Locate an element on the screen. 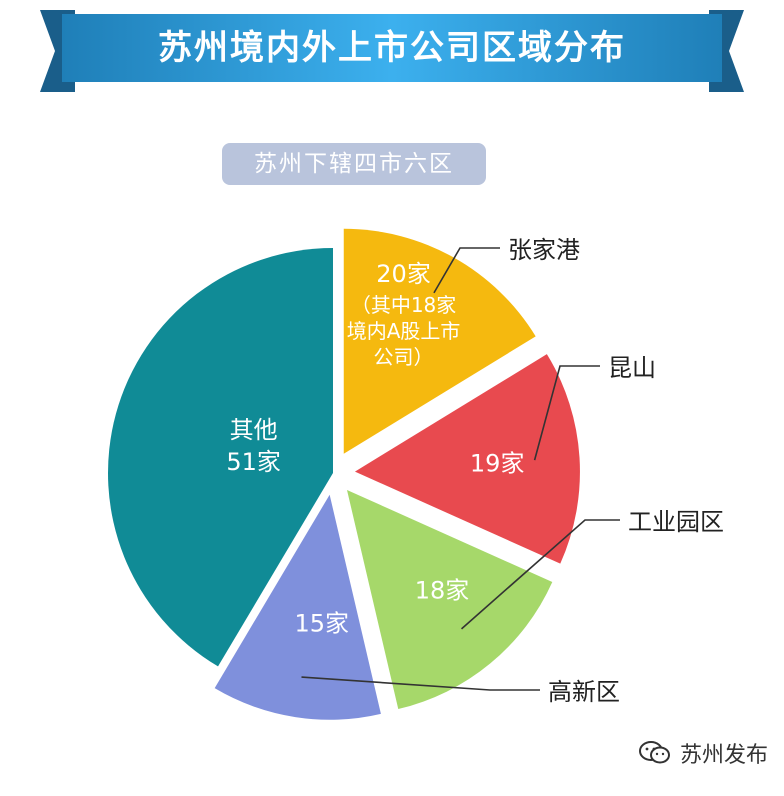  slice-value-label-0: 20家 is located at coordinates (403, 274).